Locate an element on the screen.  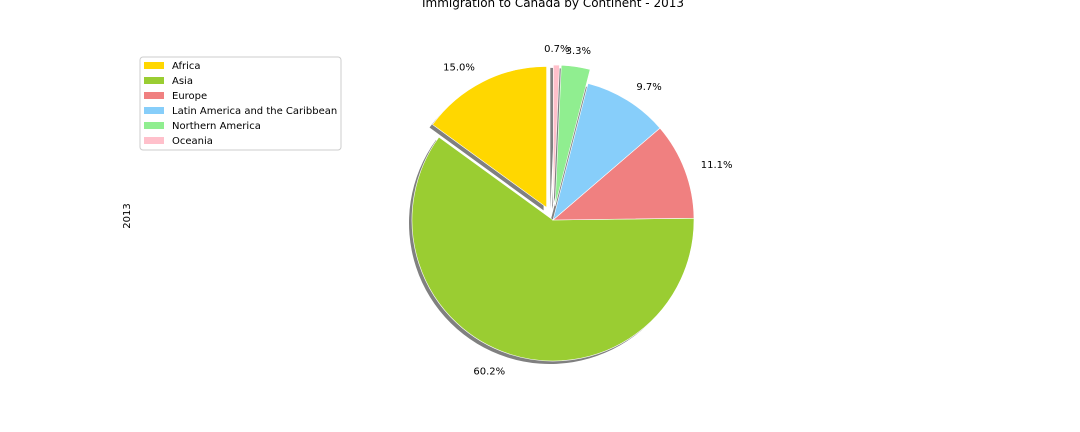
legend-swatch-latin-america-and-the-caribbean is located at coordinates (154, 110).